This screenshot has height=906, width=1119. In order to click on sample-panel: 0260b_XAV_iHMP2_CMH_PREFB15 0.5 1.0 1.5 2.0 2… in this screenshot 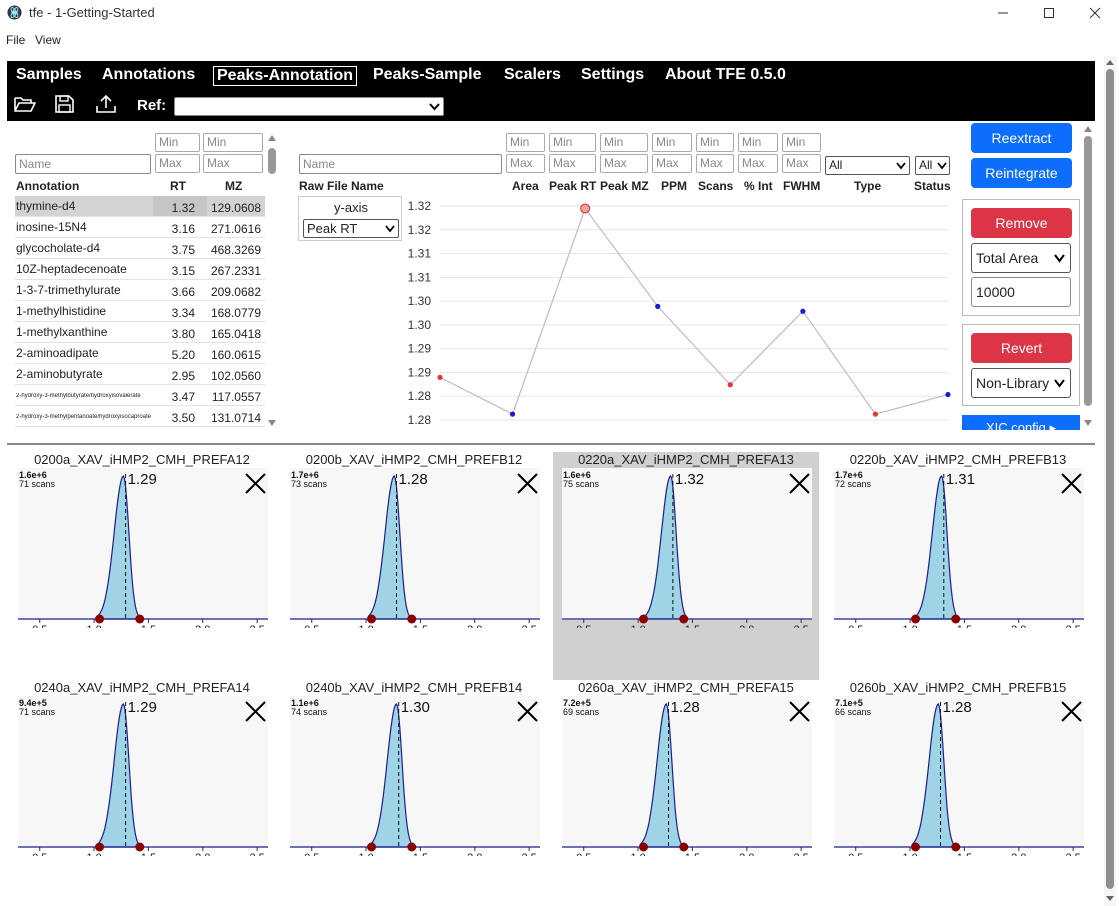, I will do `click(958, 786)`.